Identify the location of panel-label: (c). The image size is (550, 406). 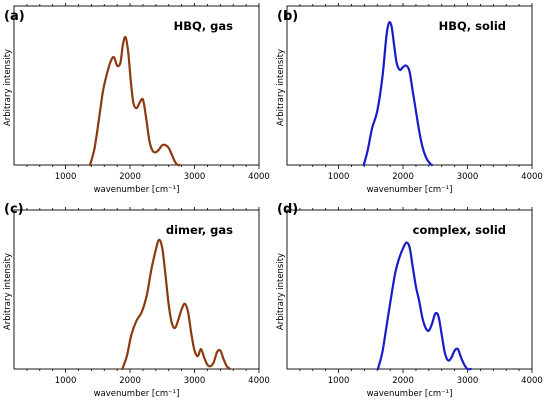
(14, 209).